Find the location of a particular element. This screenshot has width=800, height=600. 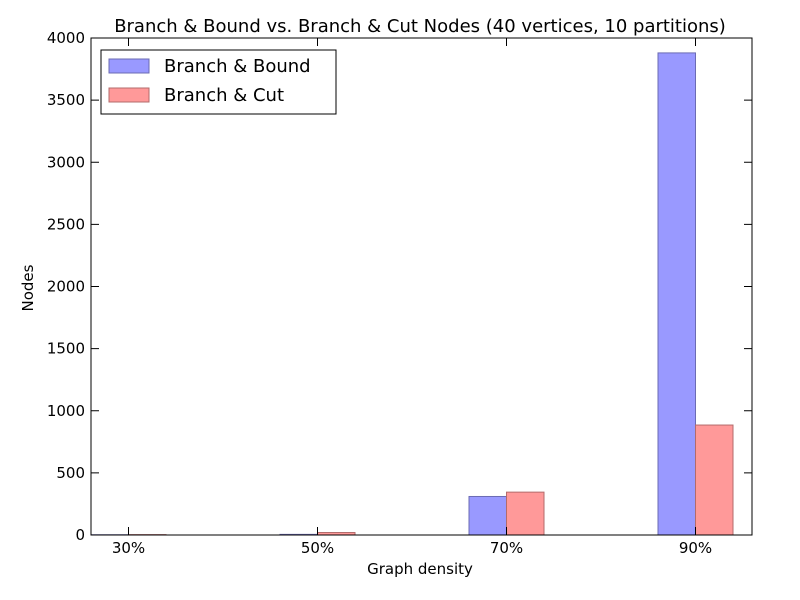

x-tick-label-3: 90% is located at coordinates (695, 548).